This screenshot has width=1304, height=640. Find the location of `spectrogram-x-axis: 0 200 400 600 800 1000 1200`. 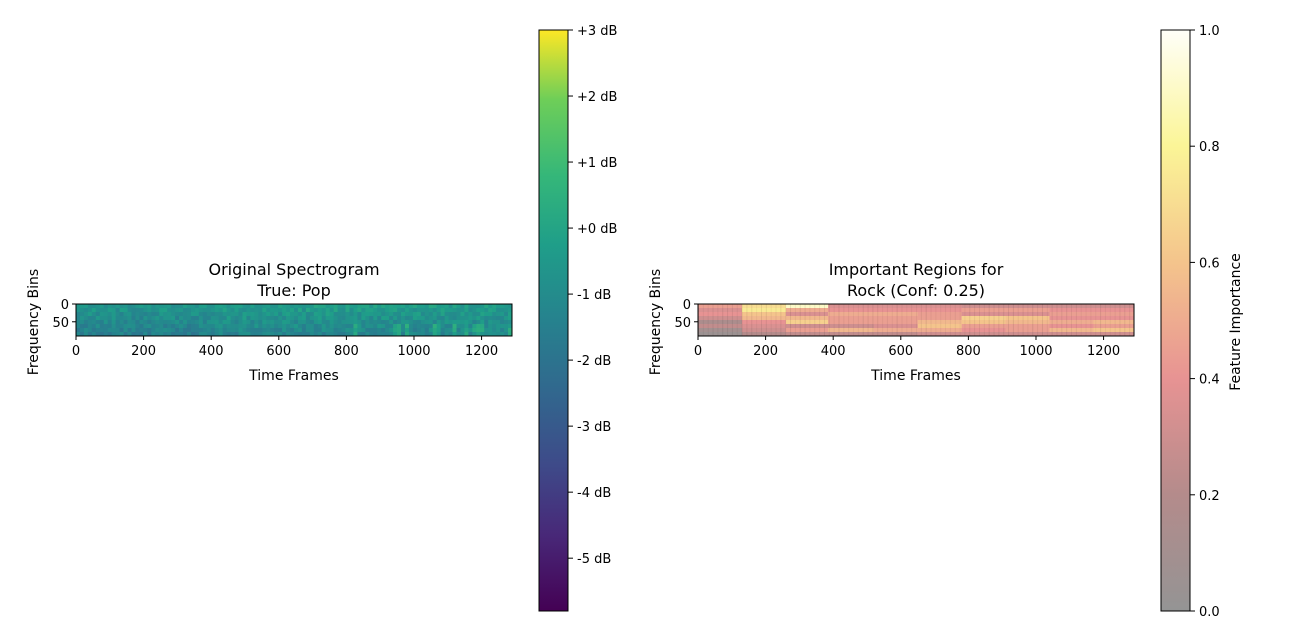

spectrogram-x-axis: 0 200 400 600 800 1000 1200 is located at coordinates (285, 347).